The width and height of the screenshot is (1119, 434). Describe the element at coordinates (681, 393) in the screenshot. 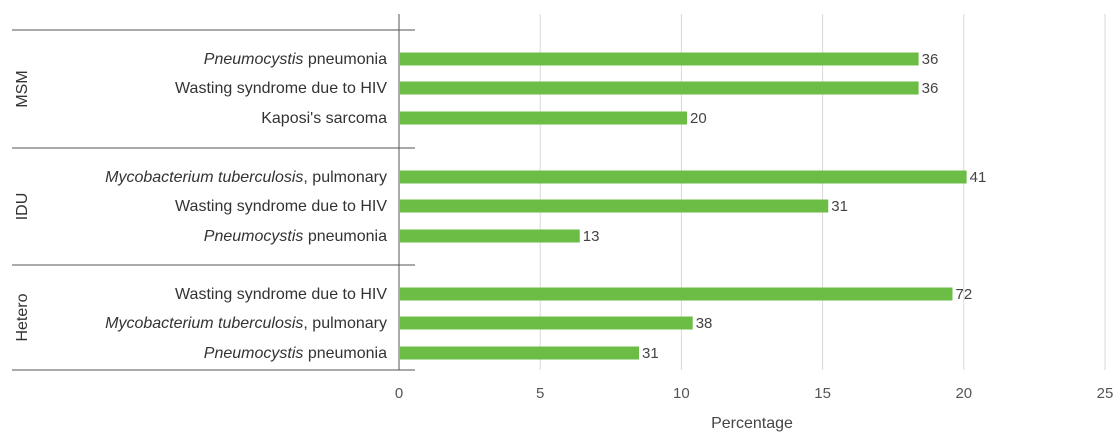

I see `x-tick-label: 10` at that location.